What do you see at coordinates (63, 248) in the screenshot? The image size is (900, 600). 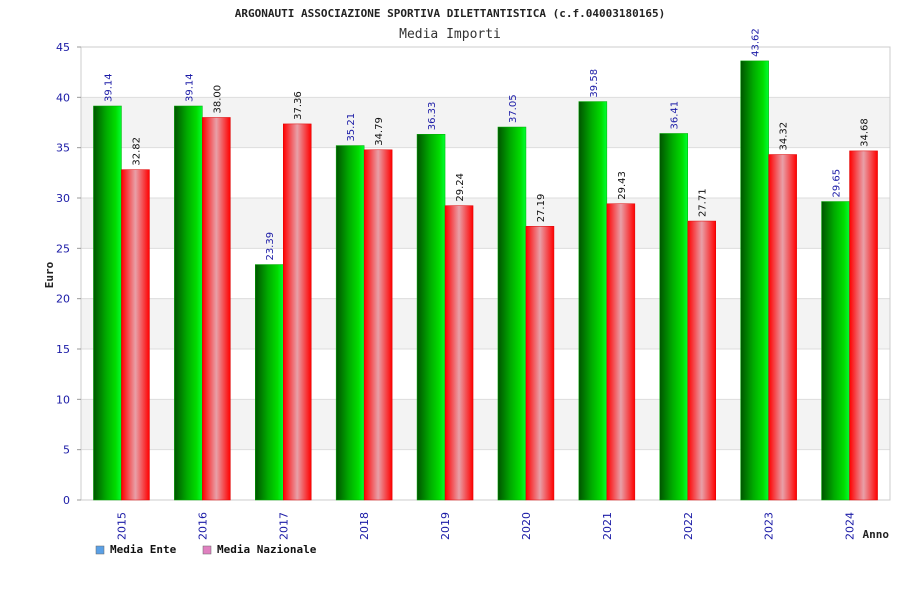 I see `y-tick-label: 25` at bounding box center [63, 248].